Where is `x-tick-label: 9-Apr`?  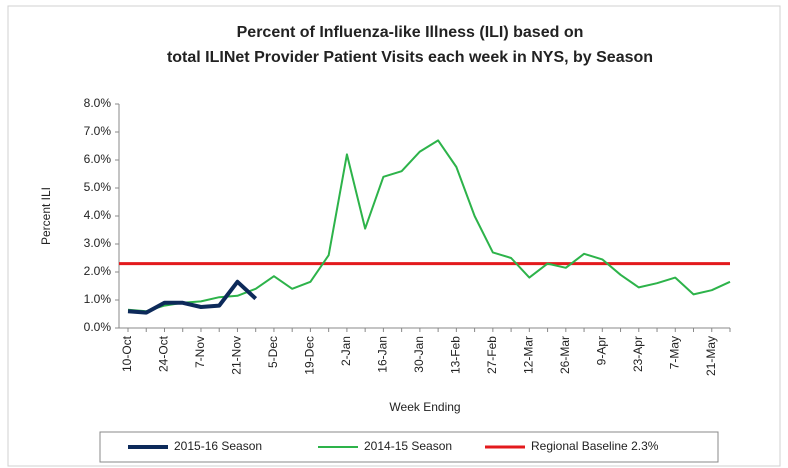
x-tick-label: 9-Apr is located at coordinates (601, 350).